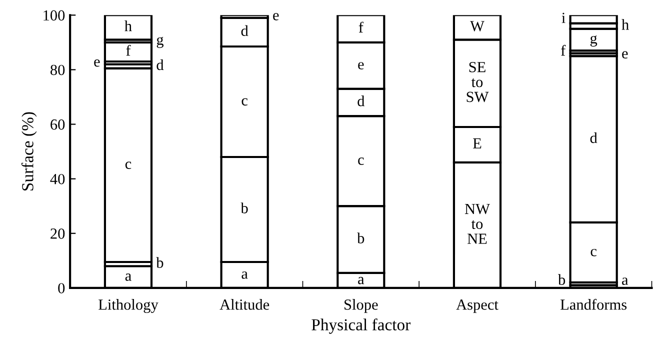  What do you see at coordinates (54, 15) in the screenshot?
I see `y-tick-label: 100` at bounding box center [54, 15].